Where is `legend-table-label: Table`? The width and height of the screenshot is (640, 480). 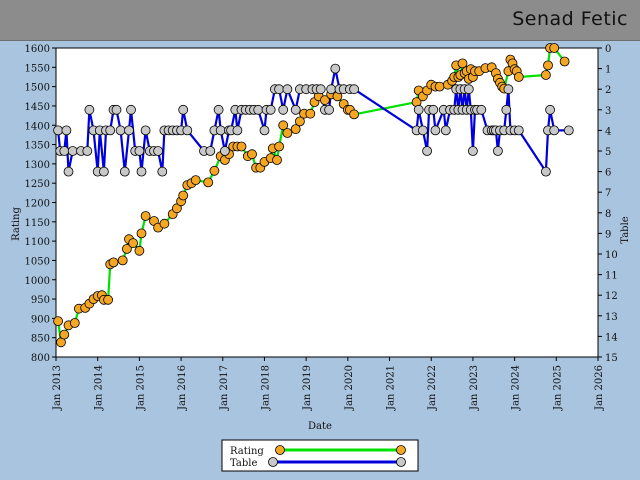
legend-table-label: Table is located at coordinates (243, 463).